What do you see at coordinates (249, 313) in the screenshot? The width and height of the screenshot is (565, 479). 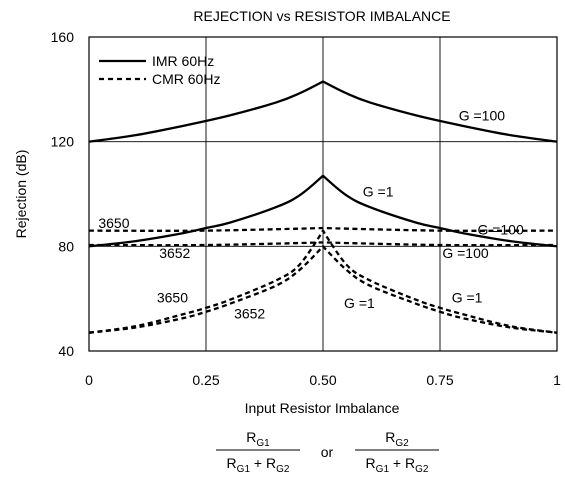 I see `curve-annotation-8: 3652` at bounding box center [249, 313].